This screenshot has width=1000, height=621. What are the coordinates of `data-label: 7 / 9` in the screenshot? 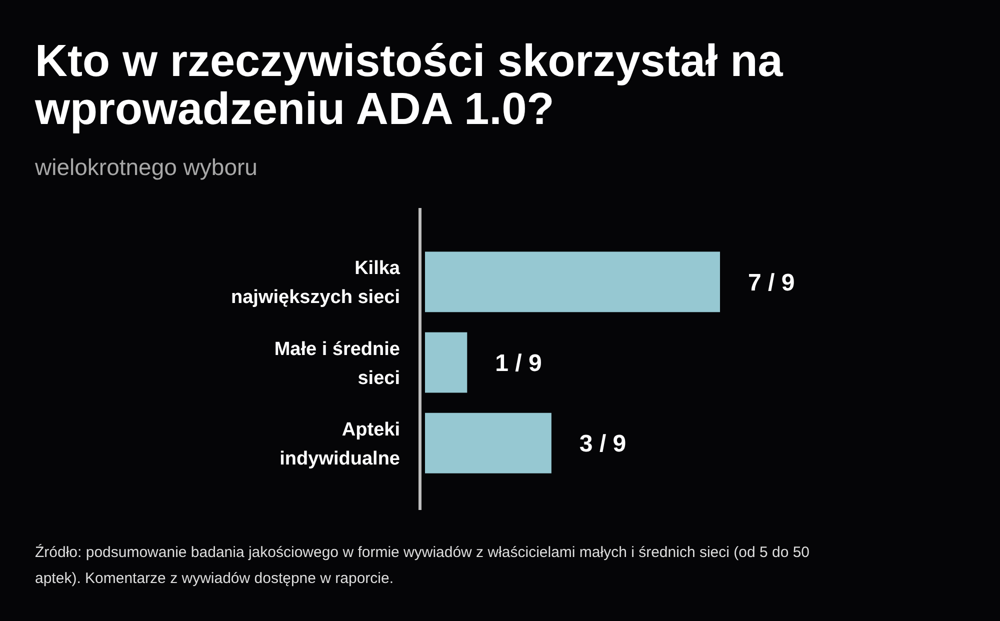 It's located at (771, 283).